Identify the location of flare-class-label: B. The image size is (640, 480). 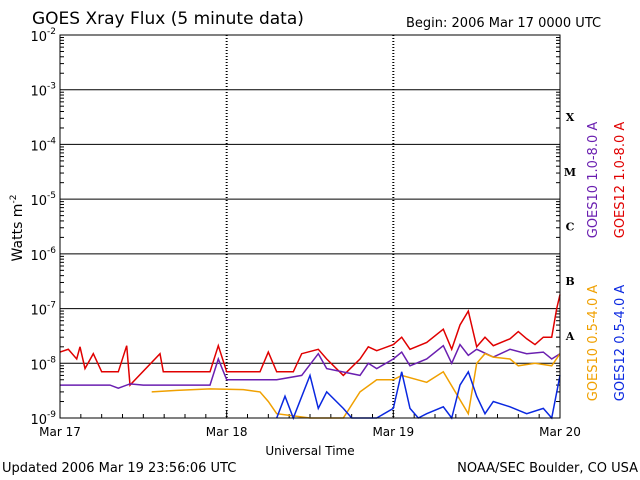
(569, 281).